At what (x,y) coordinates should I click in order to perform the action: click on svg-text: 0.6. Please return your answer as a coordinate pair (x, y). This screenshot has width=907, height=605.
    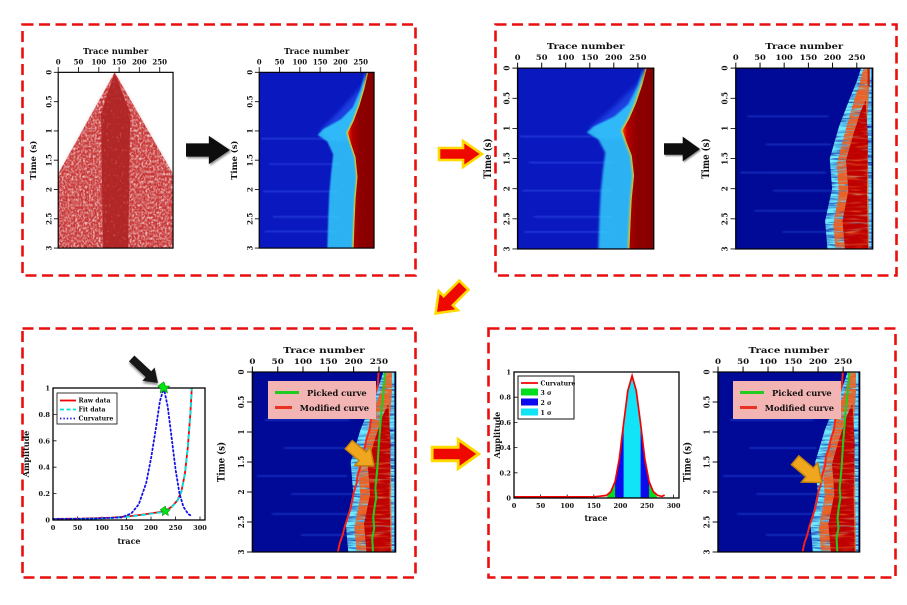
    Looking at the image, I should click on (45, 441).